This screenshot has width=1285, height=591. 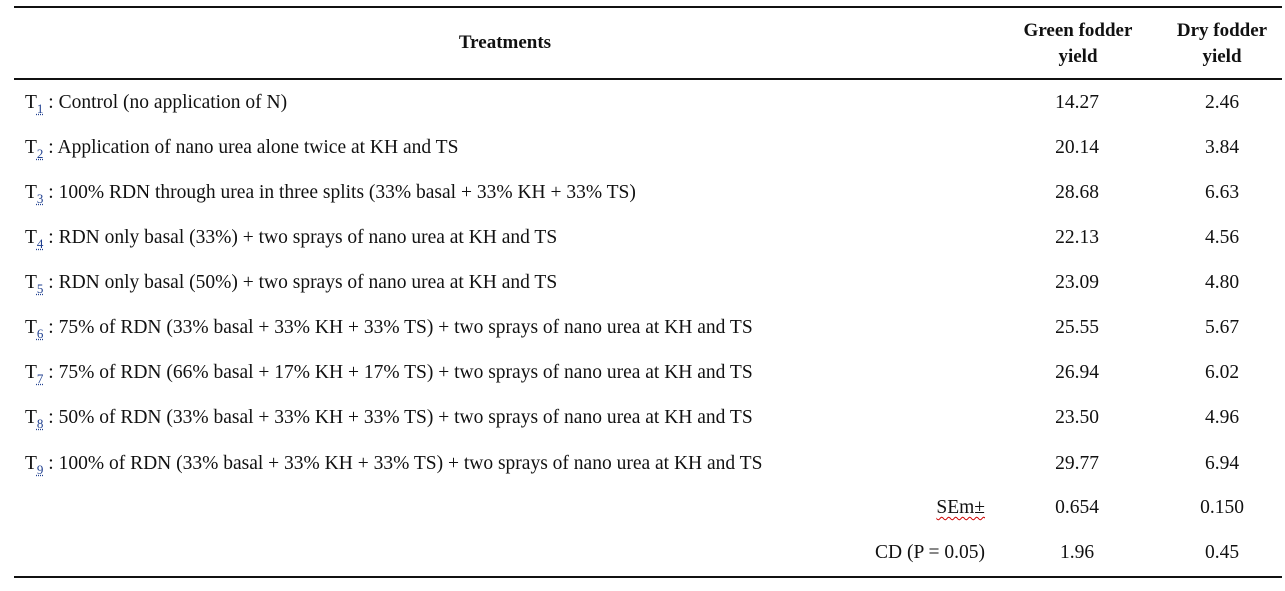 What do you see at coordinates (1222, 463) in the screenshot?
I see `dry-fodder-value: 6.94` at bounding box center [1222, 463].